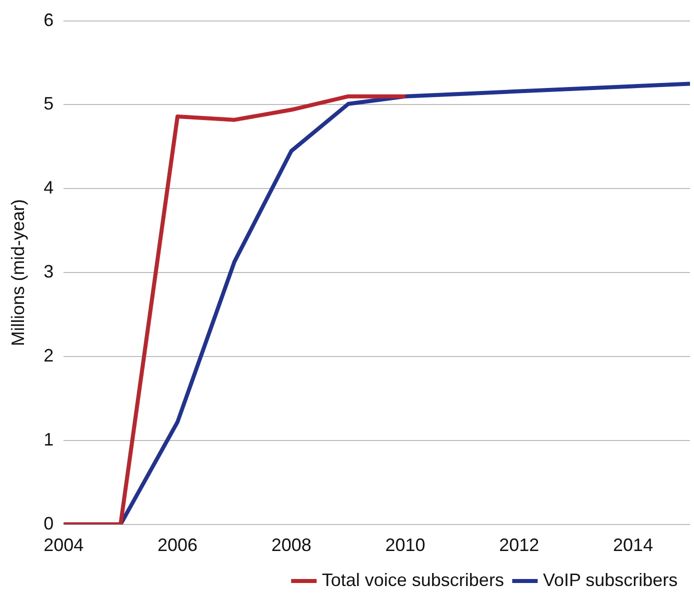 Image resolution: width=694 pixels, height=604 pixels. Describe the element at coordinates (177, 545) in the screenshot. I see `x-tick-label: 2006` at that location.